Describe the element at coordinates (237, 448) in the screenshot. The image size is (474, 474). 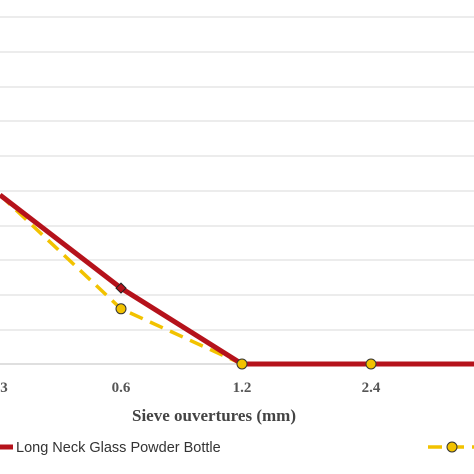
I see `legend: Long Neck Glass Powder Bottle` at that location.